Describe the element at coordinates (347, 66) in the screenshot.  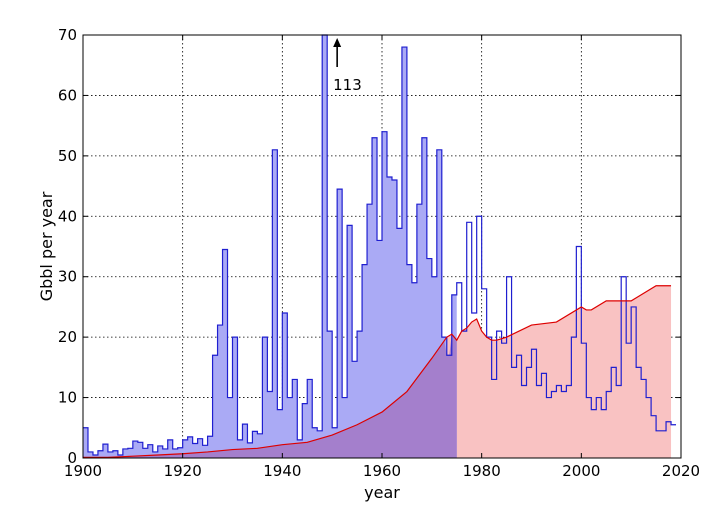
I see `annotation: 113` at that location.